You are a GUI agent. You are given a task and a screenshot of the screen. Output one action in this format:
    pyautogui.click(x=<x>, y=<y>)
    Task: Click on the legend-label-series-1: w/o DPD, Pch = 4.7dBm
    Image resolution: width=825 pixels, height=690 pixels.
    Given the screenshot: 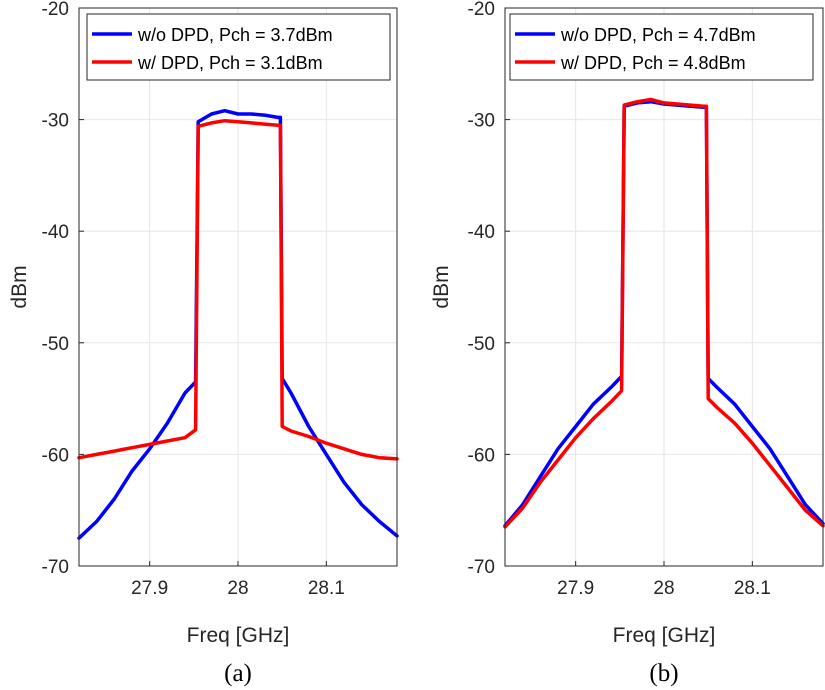 What is the action you would take?
    pyautogui.click(x=658, y=35)
    